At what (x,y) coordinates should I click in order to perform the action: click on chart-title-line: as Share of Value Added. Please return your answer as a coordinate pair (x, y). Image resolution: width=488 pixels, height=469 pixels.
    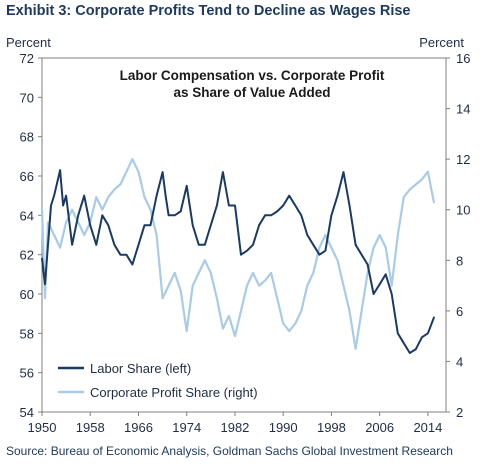
    Looking at the image, I should click on (251, 92).